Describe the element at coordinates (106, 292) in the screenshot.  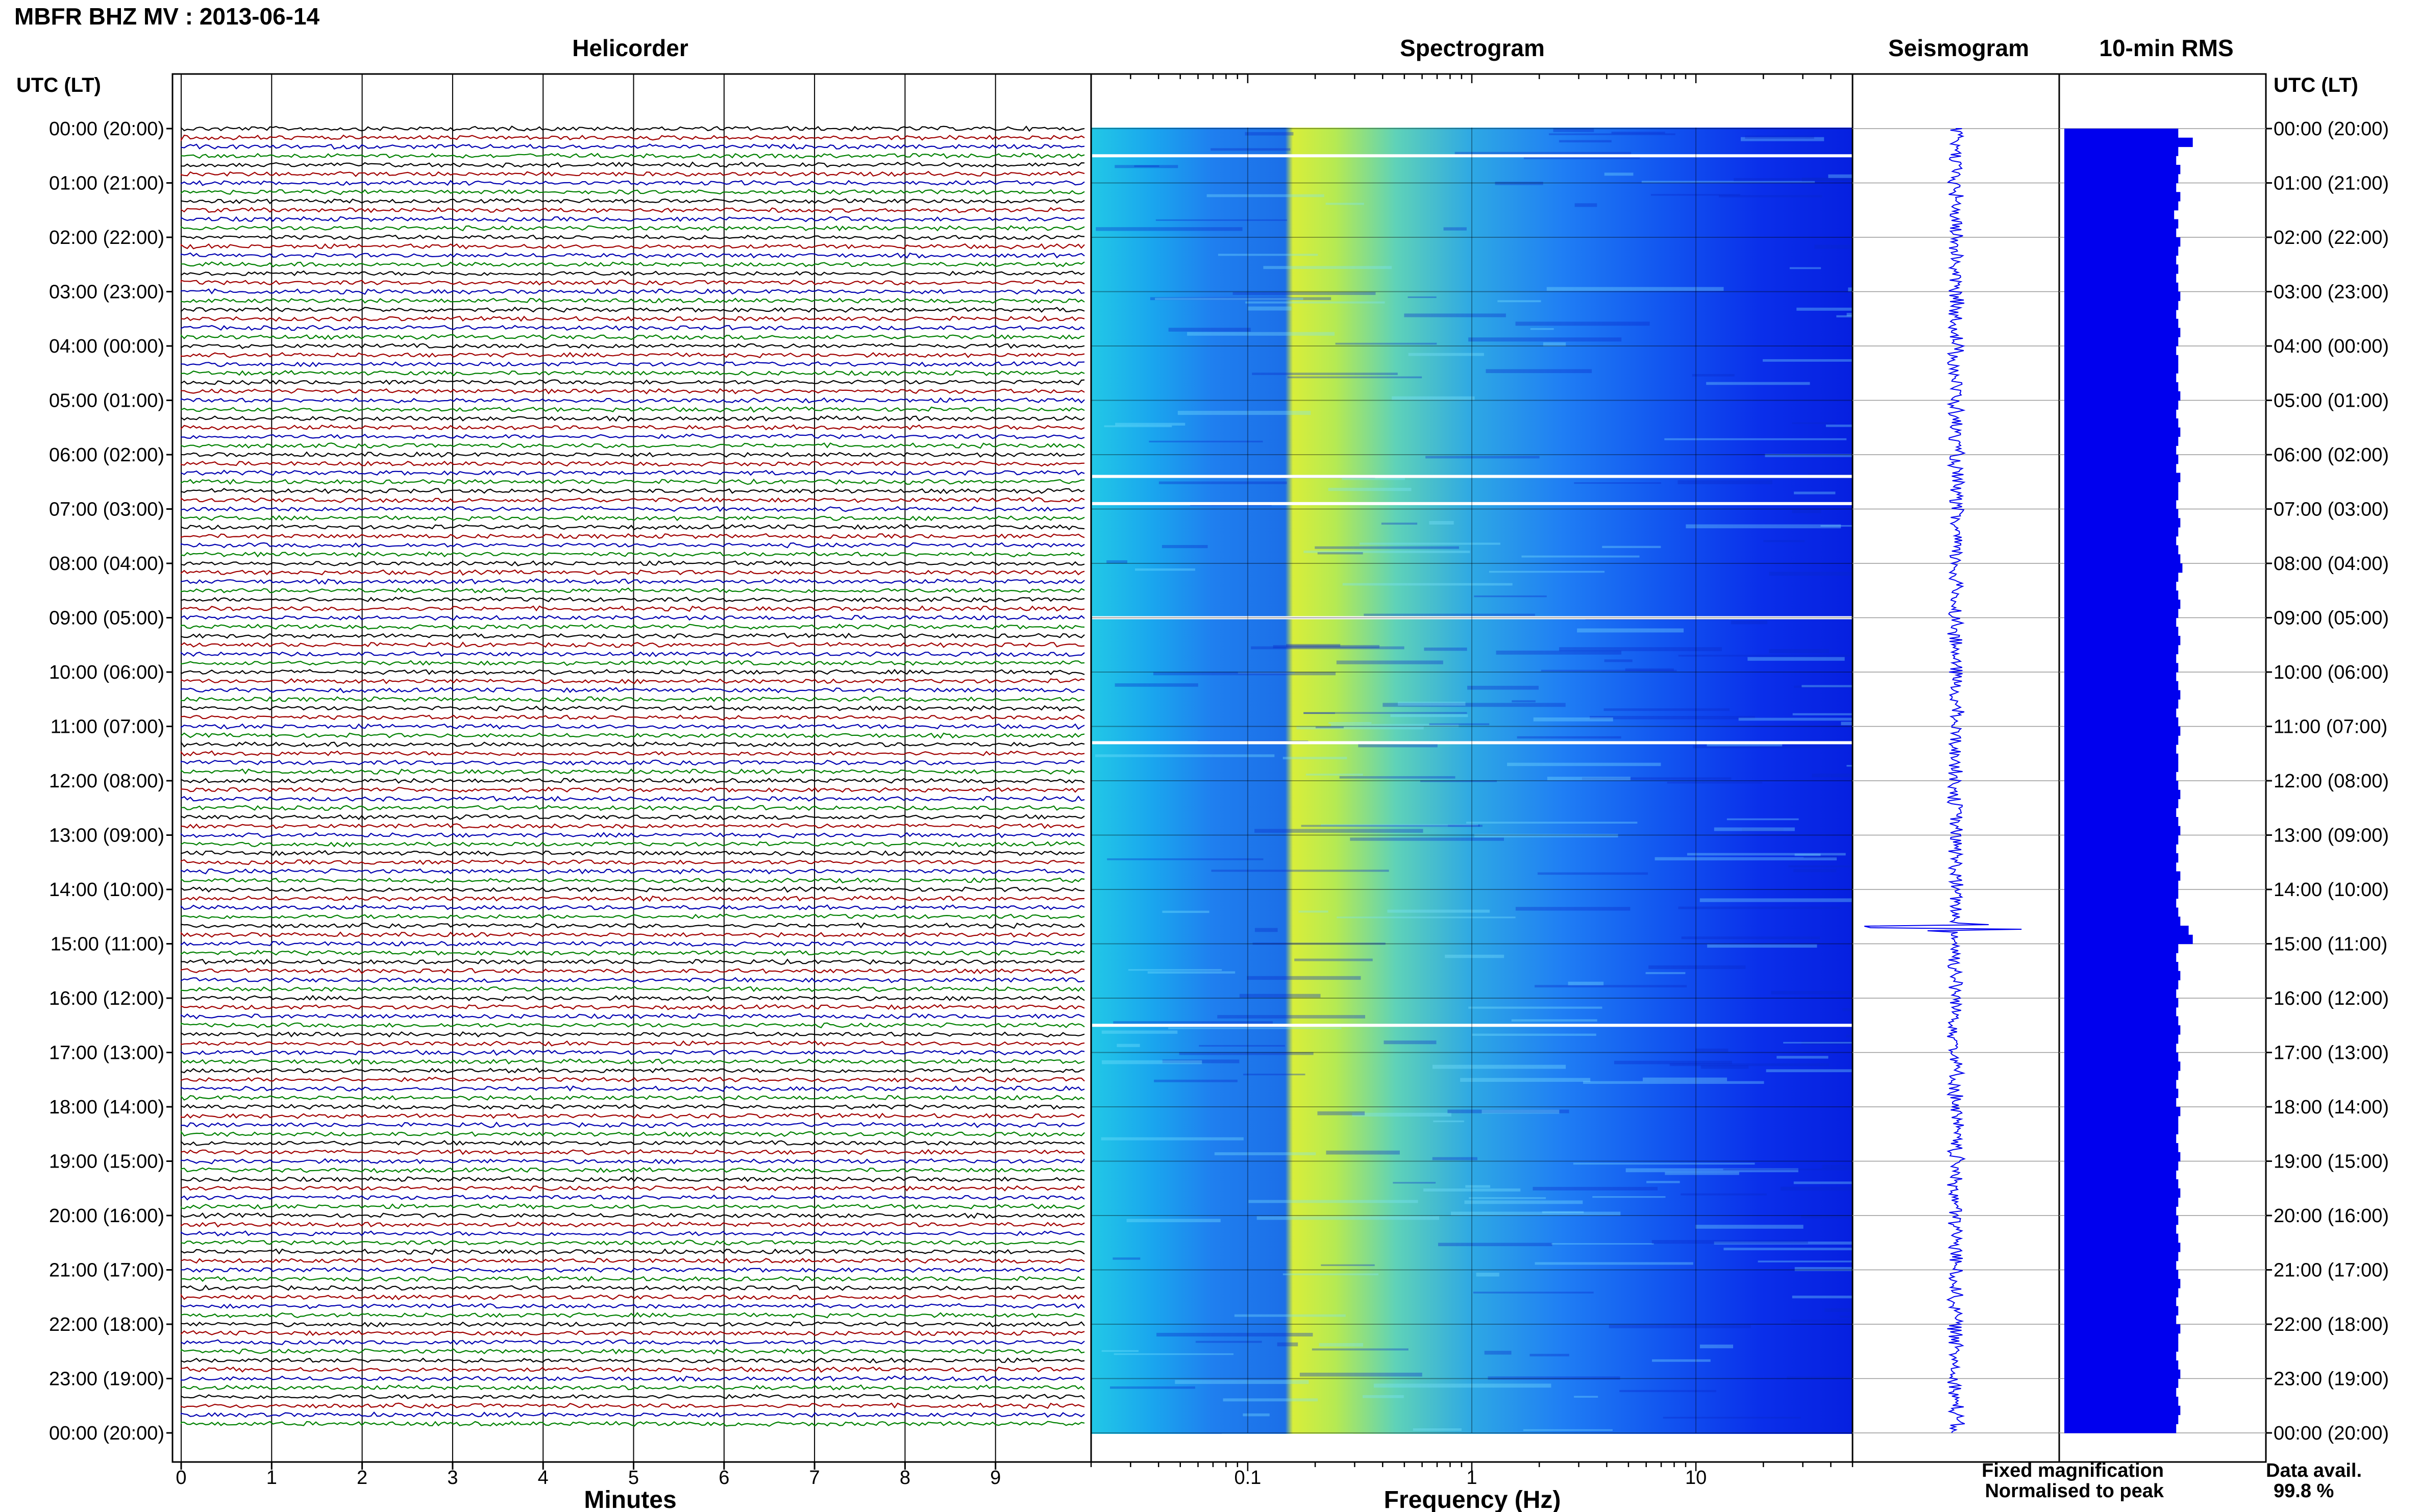
I see `time-label-left: 03:00 (23:00)` at that location.